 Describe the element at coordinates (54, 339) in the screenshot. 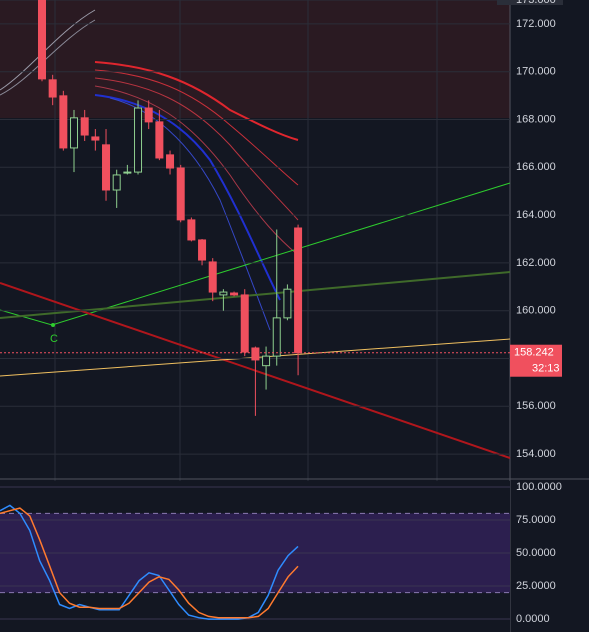

I see `annotation: C` at that location.